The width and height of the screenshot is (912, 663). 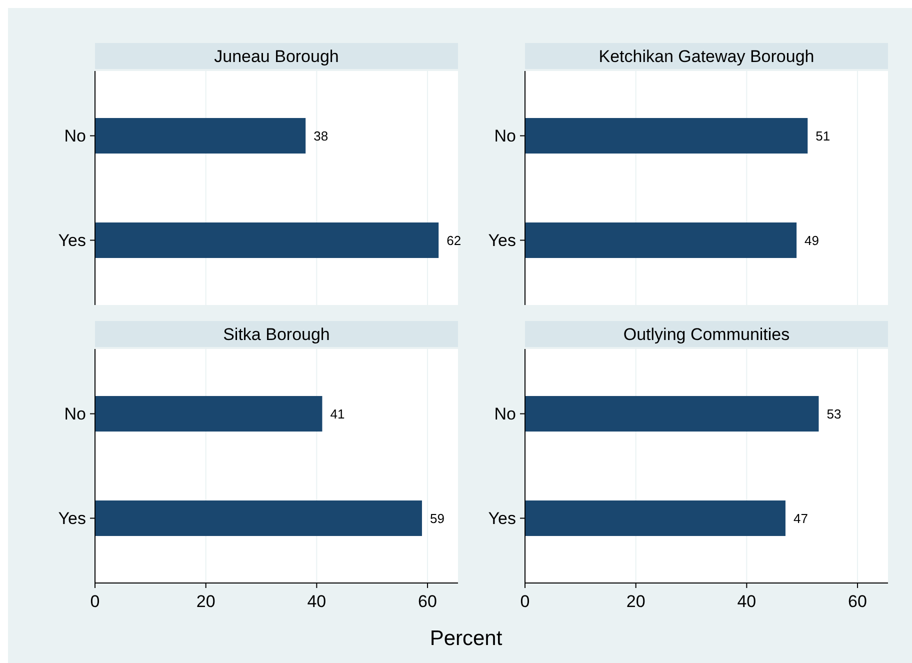 I want to click on data-label: 47, so click(x=800, y=518).